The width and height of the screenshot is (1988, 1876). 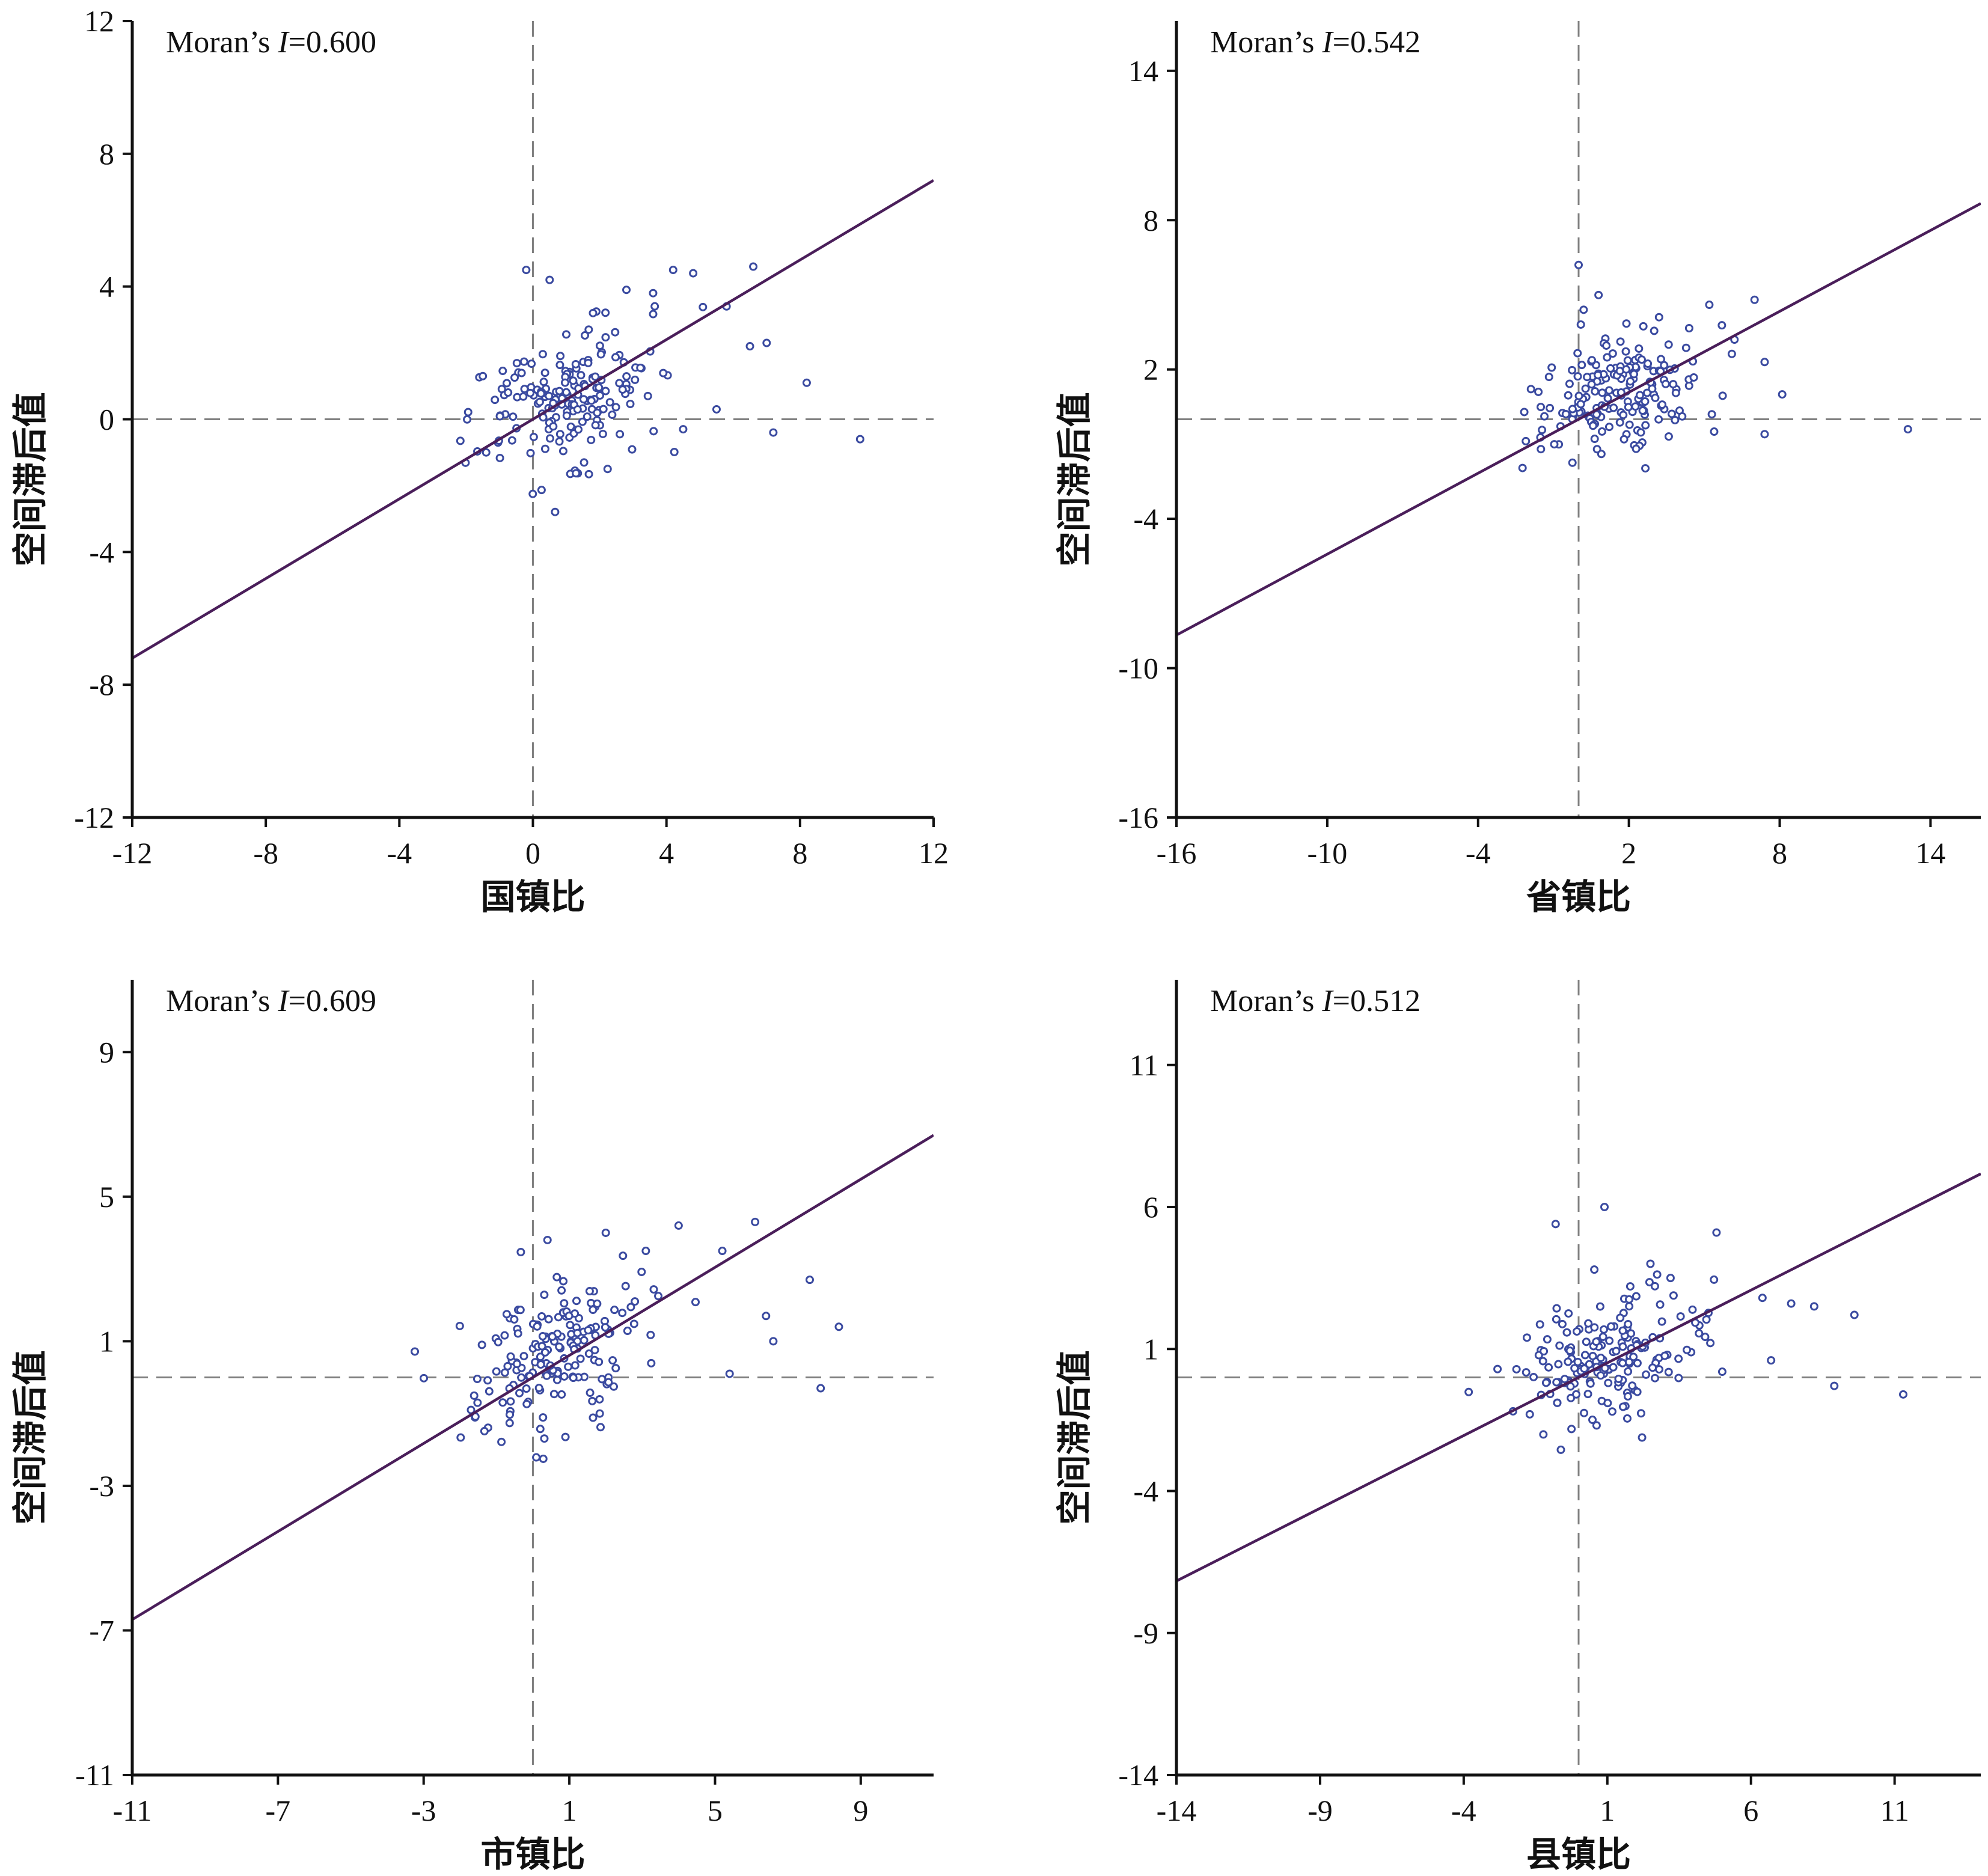 What do you see at coordinates (132, 1810) in the screenshot?
I see `x-tick-label: -11` at bounding box center [132, 1810].